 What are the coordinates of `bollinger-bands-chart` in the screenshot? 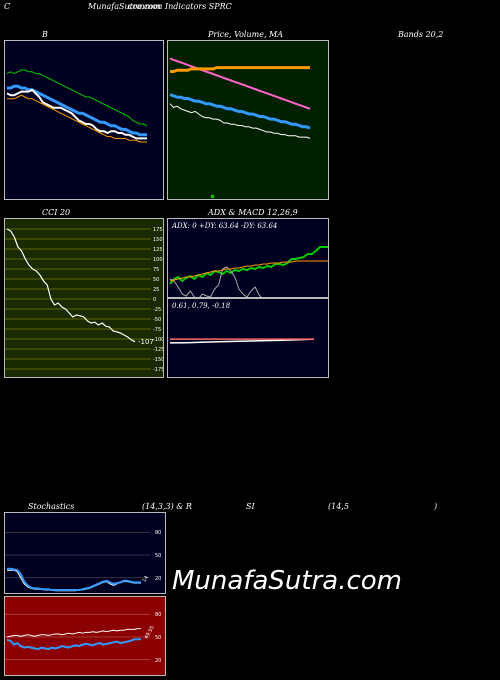 It's located at (84, 120).